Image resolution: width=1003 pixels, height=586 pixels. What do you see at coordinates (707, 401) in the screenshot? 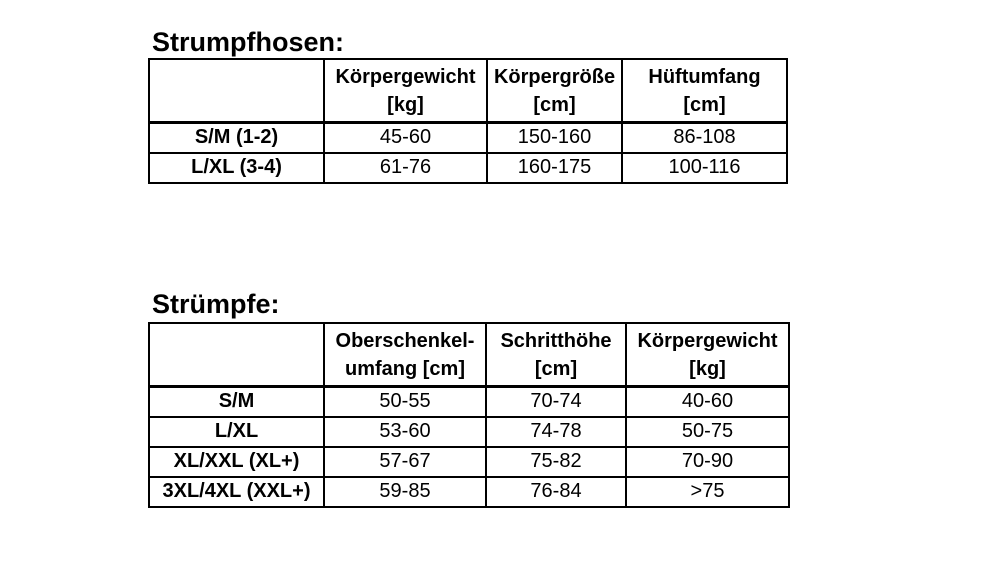
I see `value-cell: 40-60` at bounding box center [707, 401].